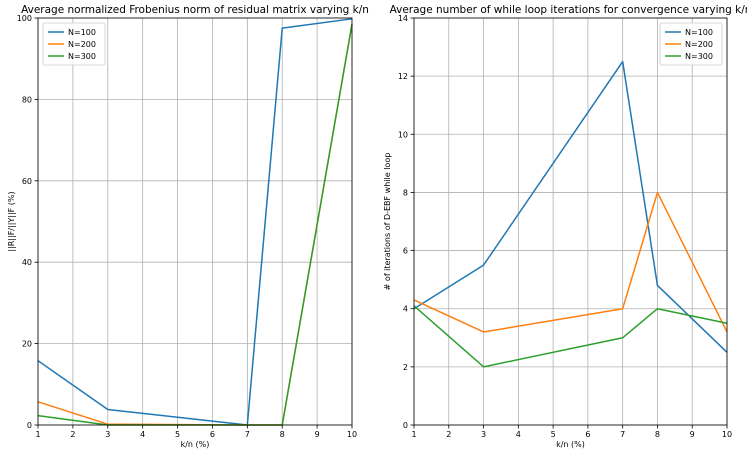 This screenshot has width=747, height=457. What do you see at coordinates (405, 192) in the screenshot?
I see `y-tick-label: 8` at bounding box center [405, 192].